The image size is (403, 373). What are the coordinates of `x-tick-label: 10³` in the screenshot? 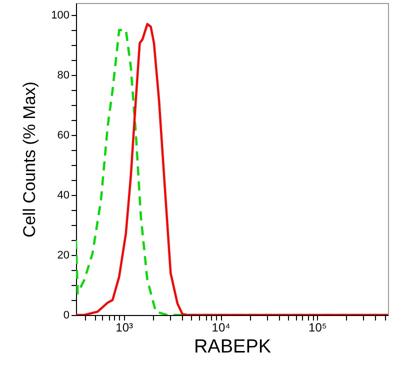 It's located at (125, 327).